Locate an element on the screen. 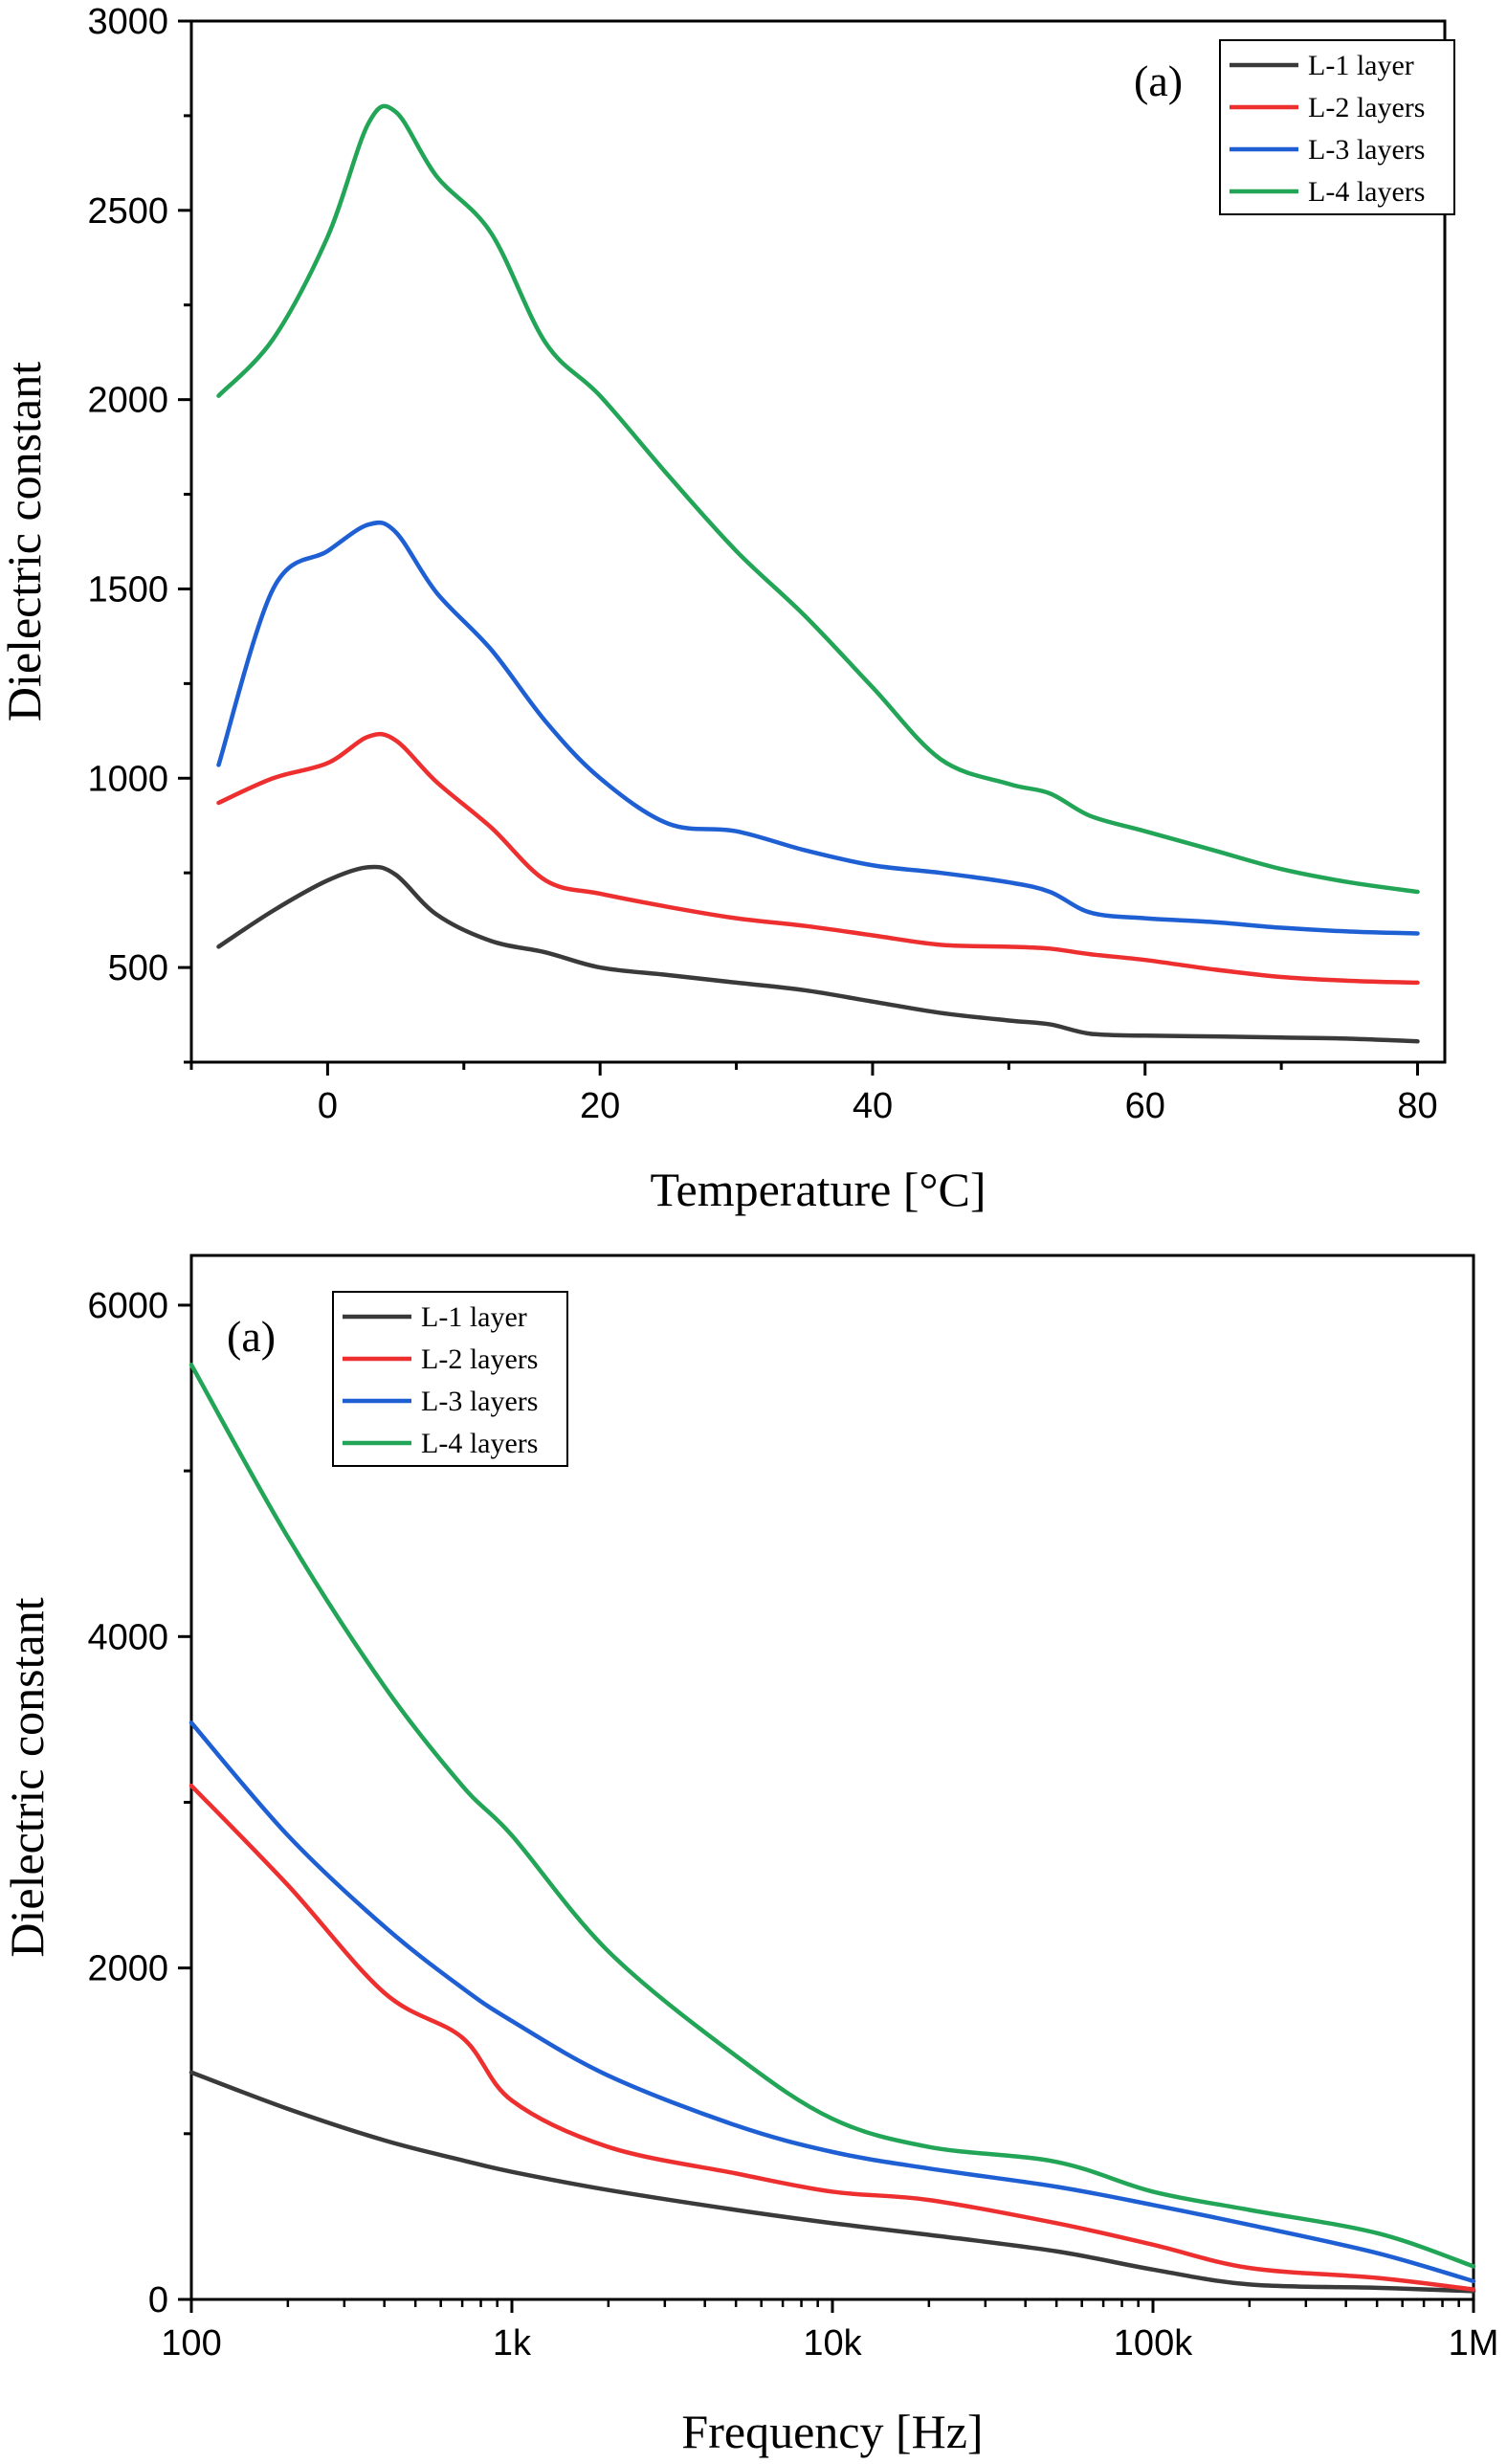 This screenshot has width=1507, height=2464. x-axis-title: Frequency [Hz] is located at coordinates (832, 2432).